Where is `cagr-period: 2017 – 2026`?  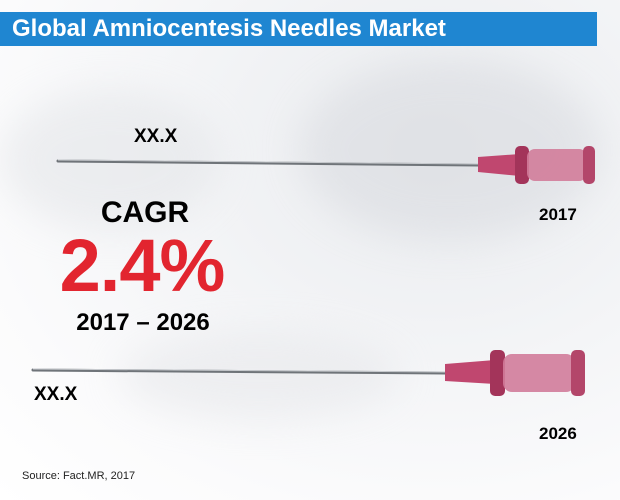
cagr-period: 2017 – 2026 is located at coordinates (143, 322).